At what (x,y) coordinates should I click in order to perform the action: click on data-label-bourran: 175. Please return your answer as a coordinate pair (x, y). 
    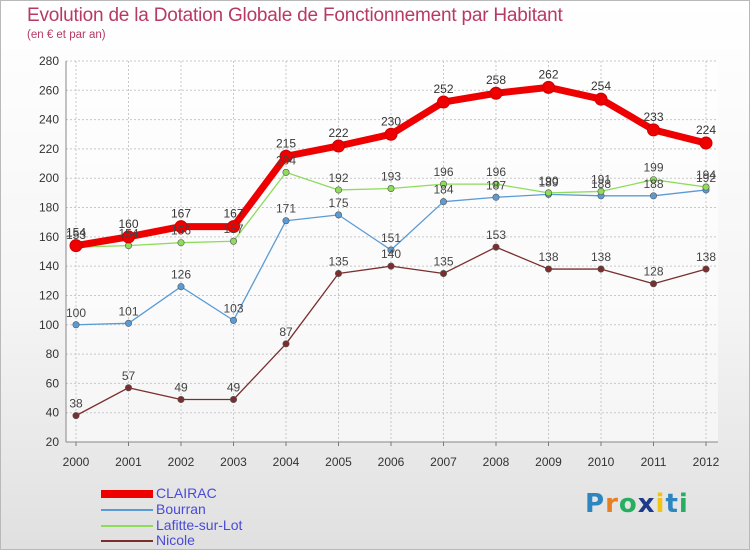
    Looking at the image, I should click on (338, 203).